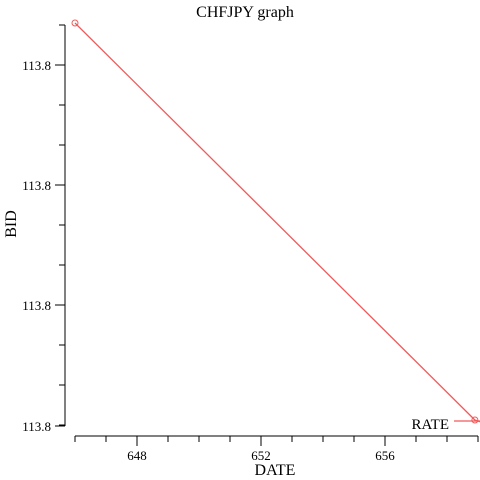 The image size is (480, 480). I want to click on chart-title: CHFJPY graph, so click(245, 12).